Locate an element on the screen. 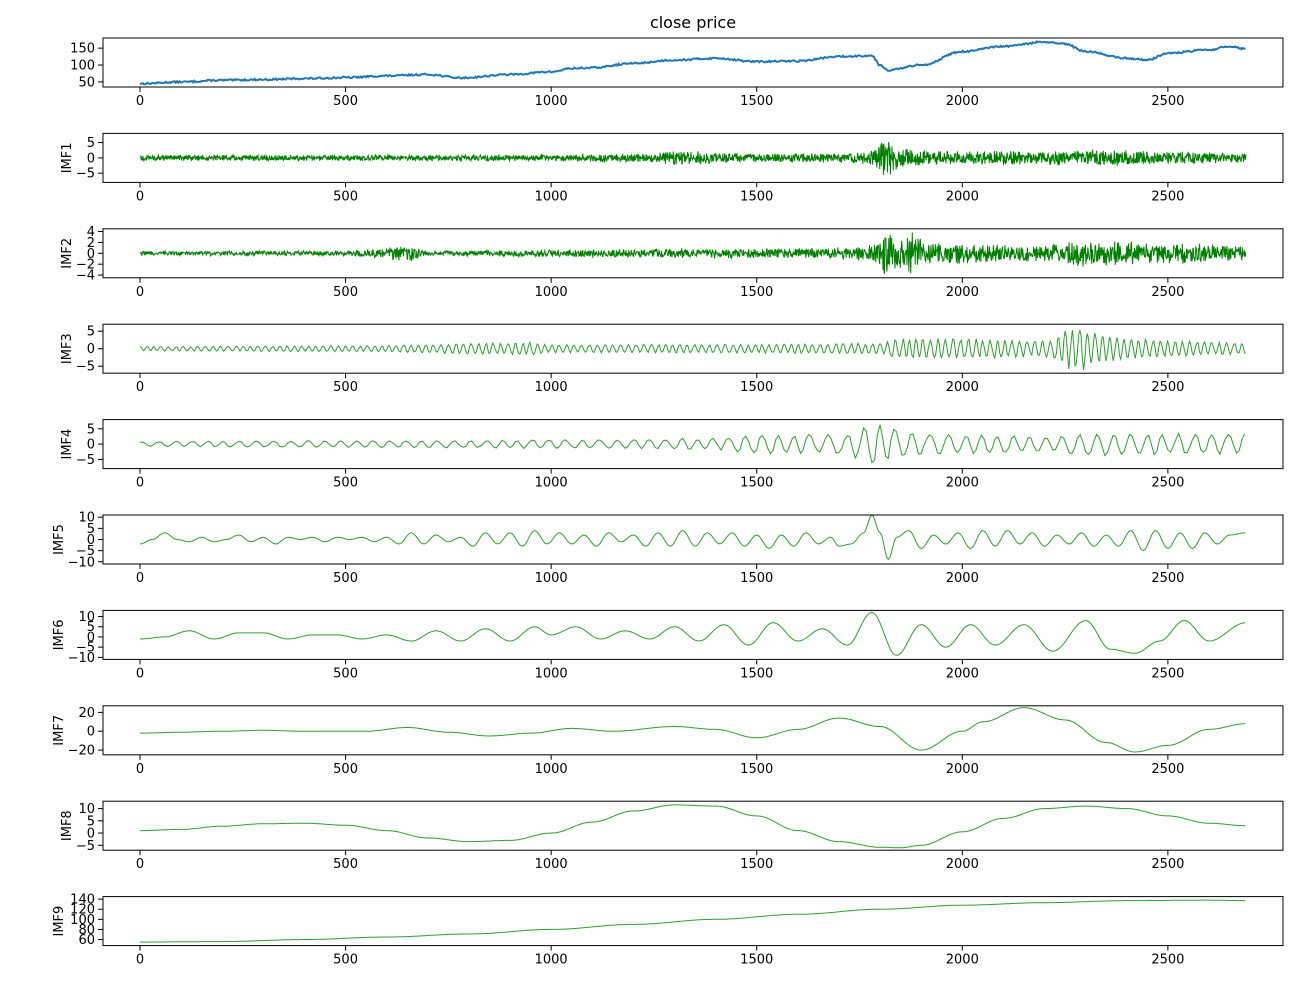 This screenshot has width=1314, height=986. y-axis-label: IMF3 is located at coordinates (67, 348).